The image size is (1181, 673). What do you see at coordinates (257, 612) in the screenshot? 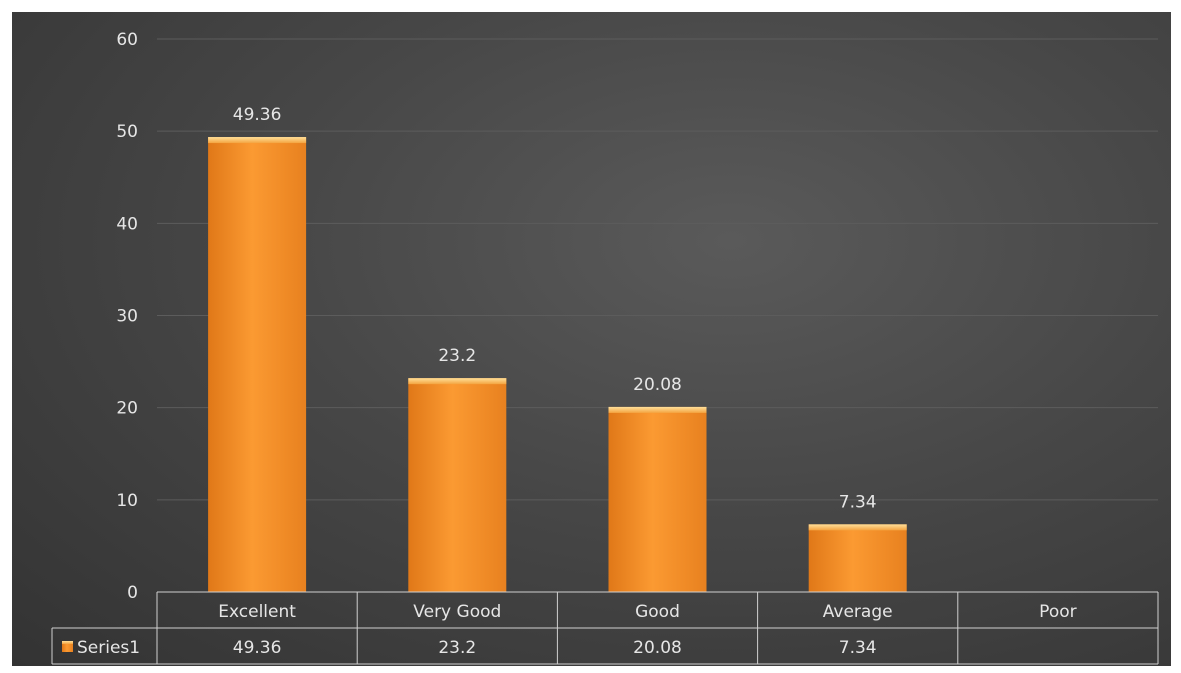
I see `category-label: Excellent` at bounding box center [257, 612].